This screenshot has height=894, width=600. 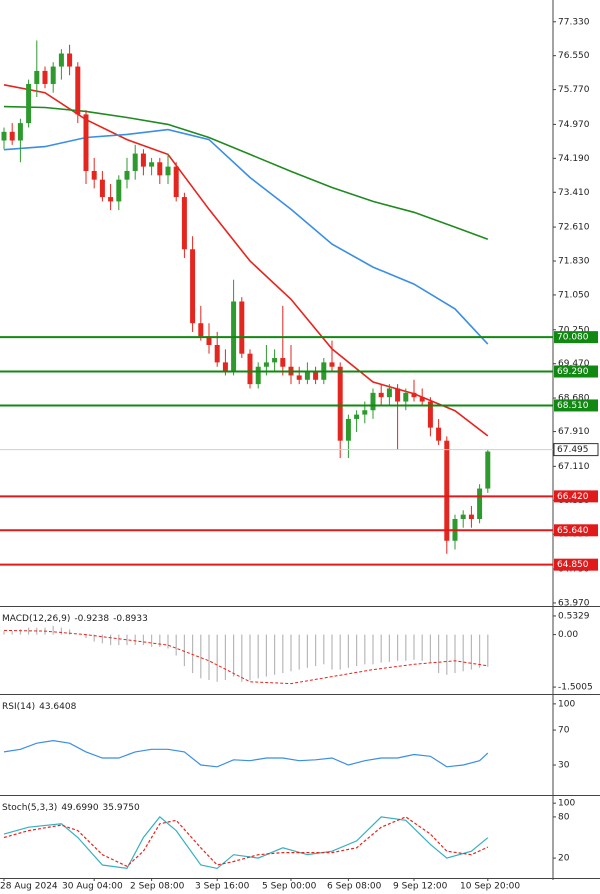 I want to click on level-label: 68.510, so click(x=573, y=406).